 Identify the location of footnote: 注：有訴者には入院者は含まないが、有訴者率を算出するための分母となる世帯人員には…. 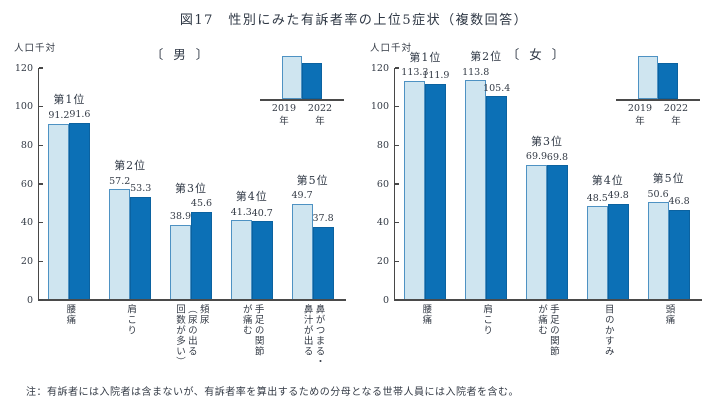
(272, 392).